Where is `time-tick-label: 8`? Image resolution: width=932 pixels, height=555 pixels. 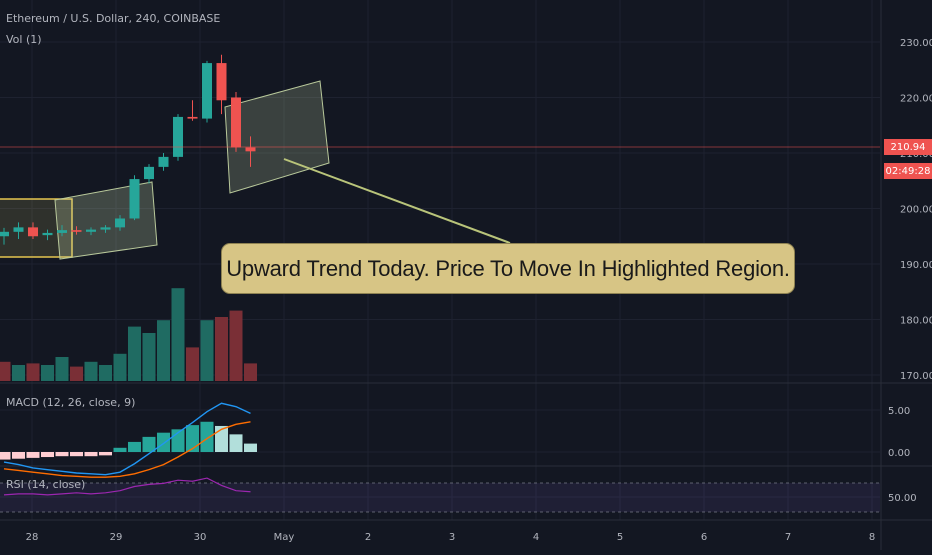 time-tick-label: 8 is located at coordinates (872, 537).